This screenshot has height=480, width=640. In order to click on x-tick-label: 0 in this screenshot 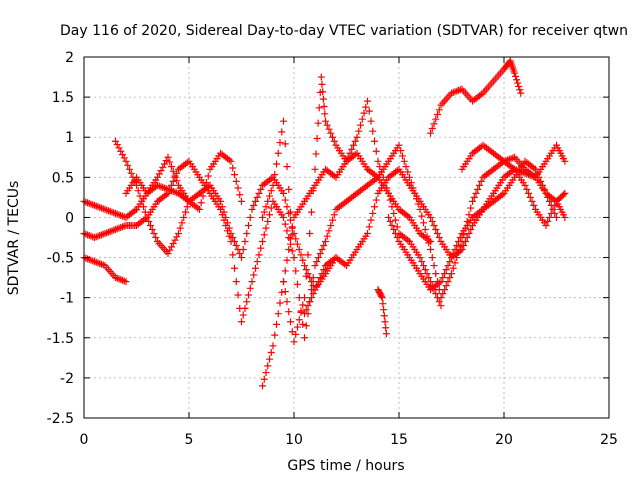, I will do `click(84, 440)`.